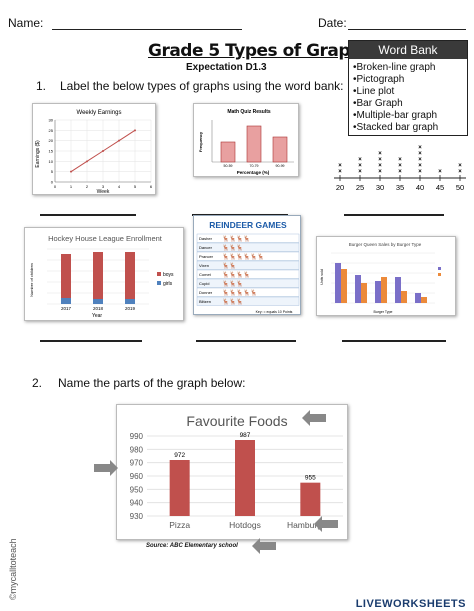  Describe the element at coordinates (31, 280) in the screenshot. I see `stacked-ylabel: Number of children` at that location.